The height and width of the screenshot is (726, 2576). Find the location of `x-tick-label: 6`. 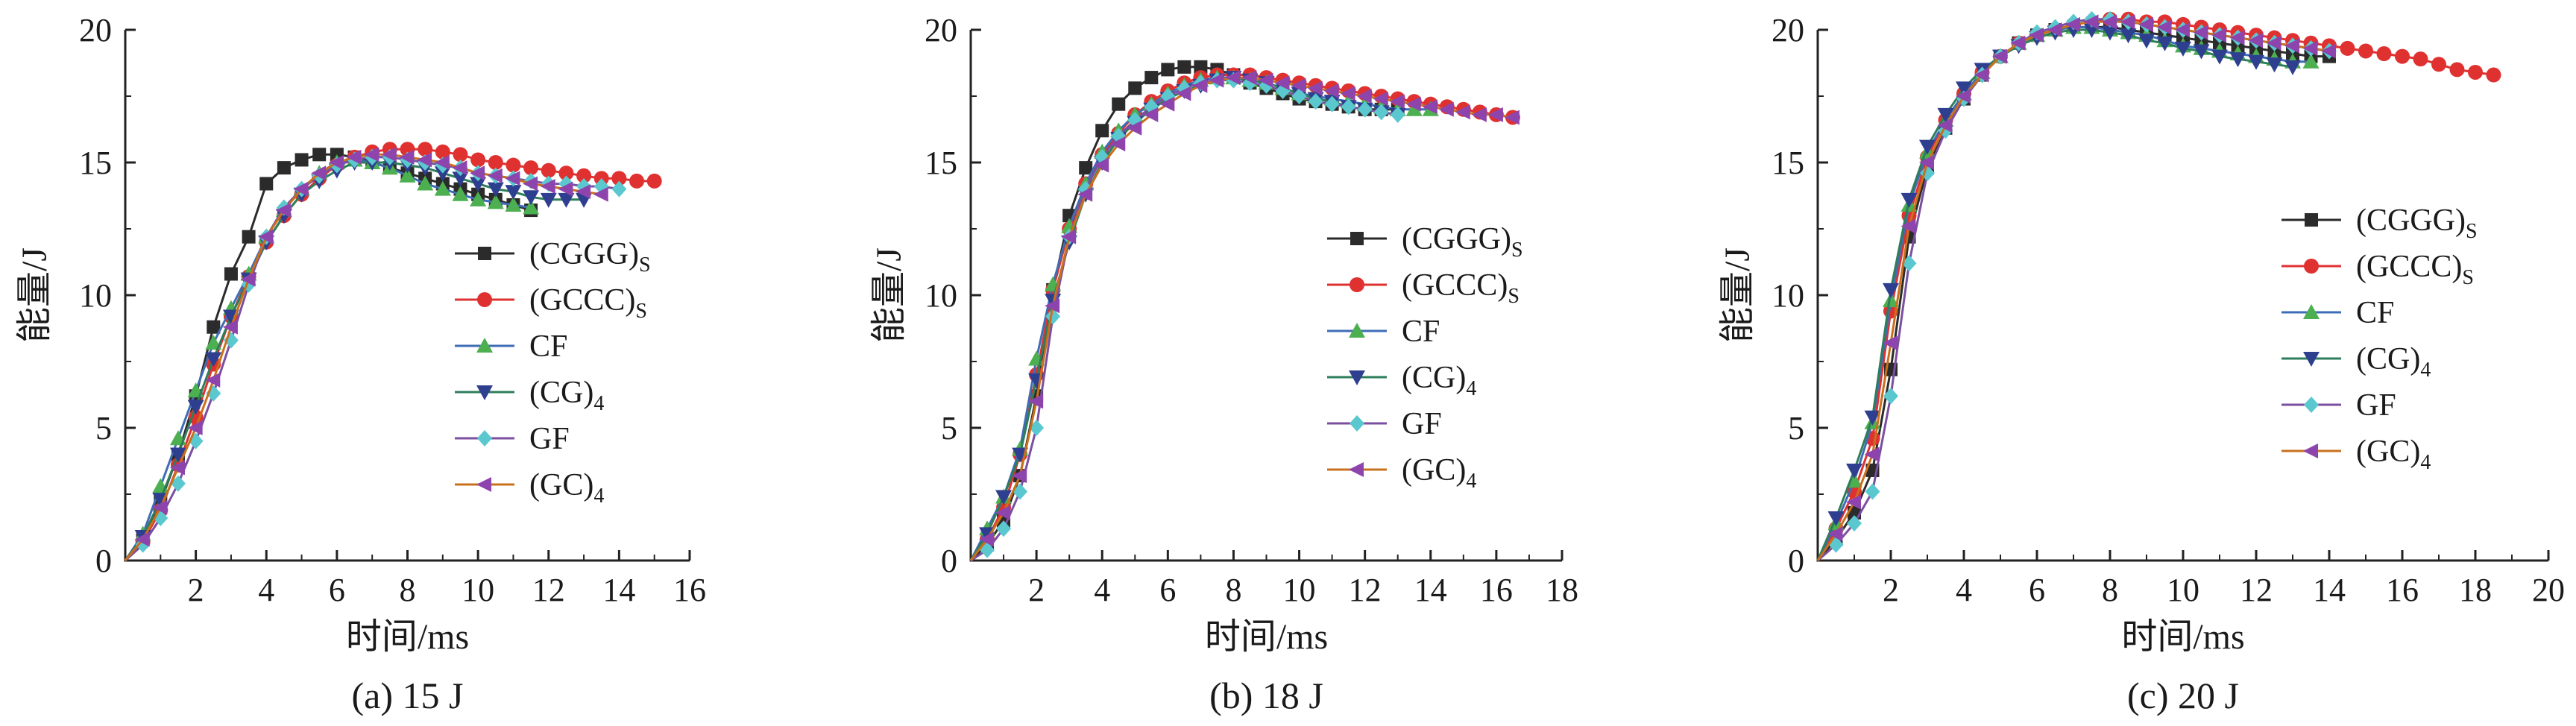

x-tick-label: 6 is located at coordinates (2037, 590).